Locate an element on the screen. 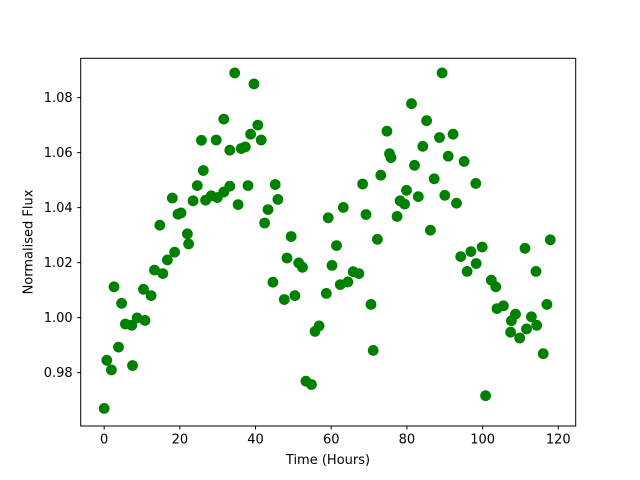 The image size is (640, 480). x-tick-label: 80 is located at coordinates (407, 440).